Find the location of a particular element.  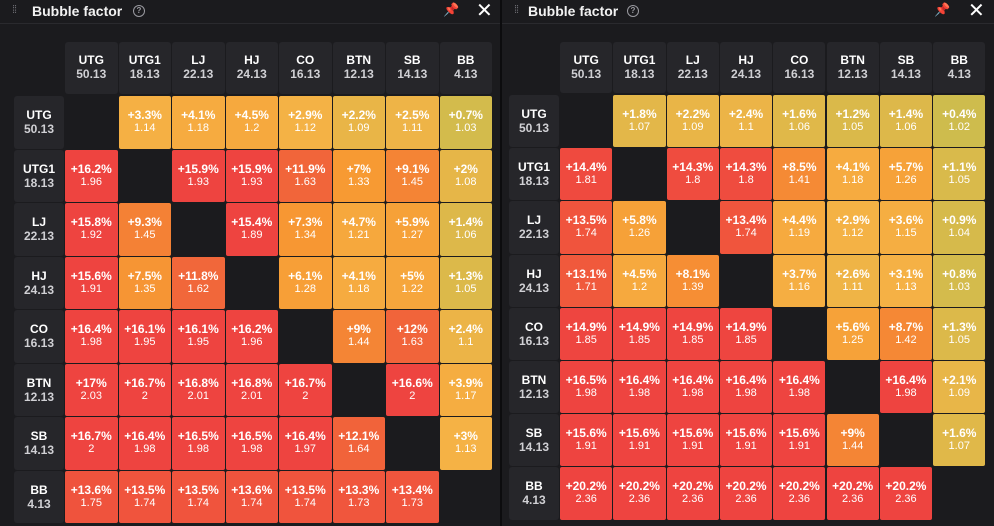

matrix-cell-lj-vs-utg1: +5.8% 1.26 is located at coordinates (639, 227).